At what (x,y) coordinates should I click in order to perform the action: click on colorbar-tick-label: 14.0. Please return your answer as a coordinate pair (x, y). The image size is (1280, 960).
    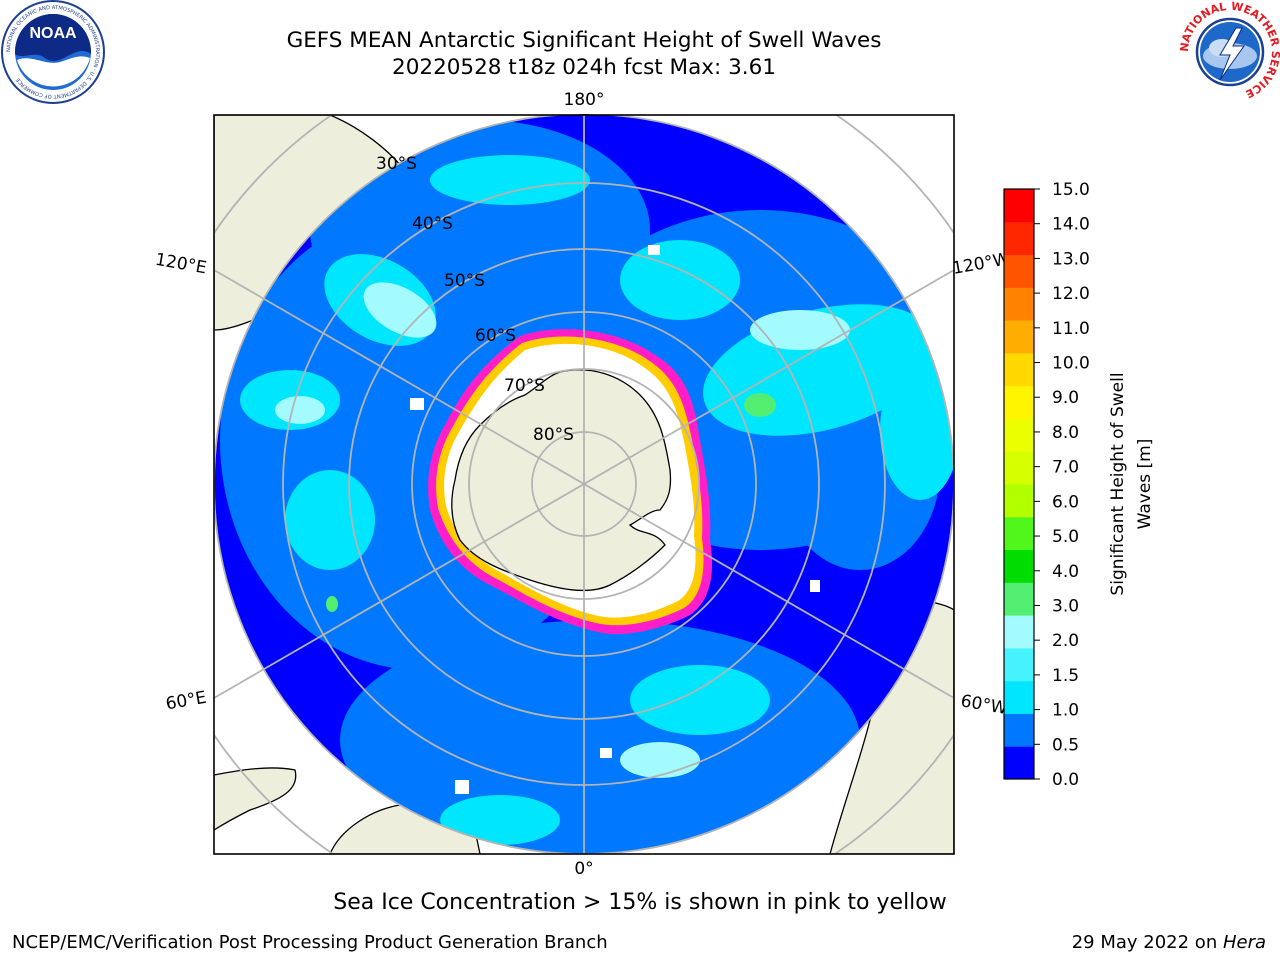
    Looking at the image, I should click on (1071, 225).